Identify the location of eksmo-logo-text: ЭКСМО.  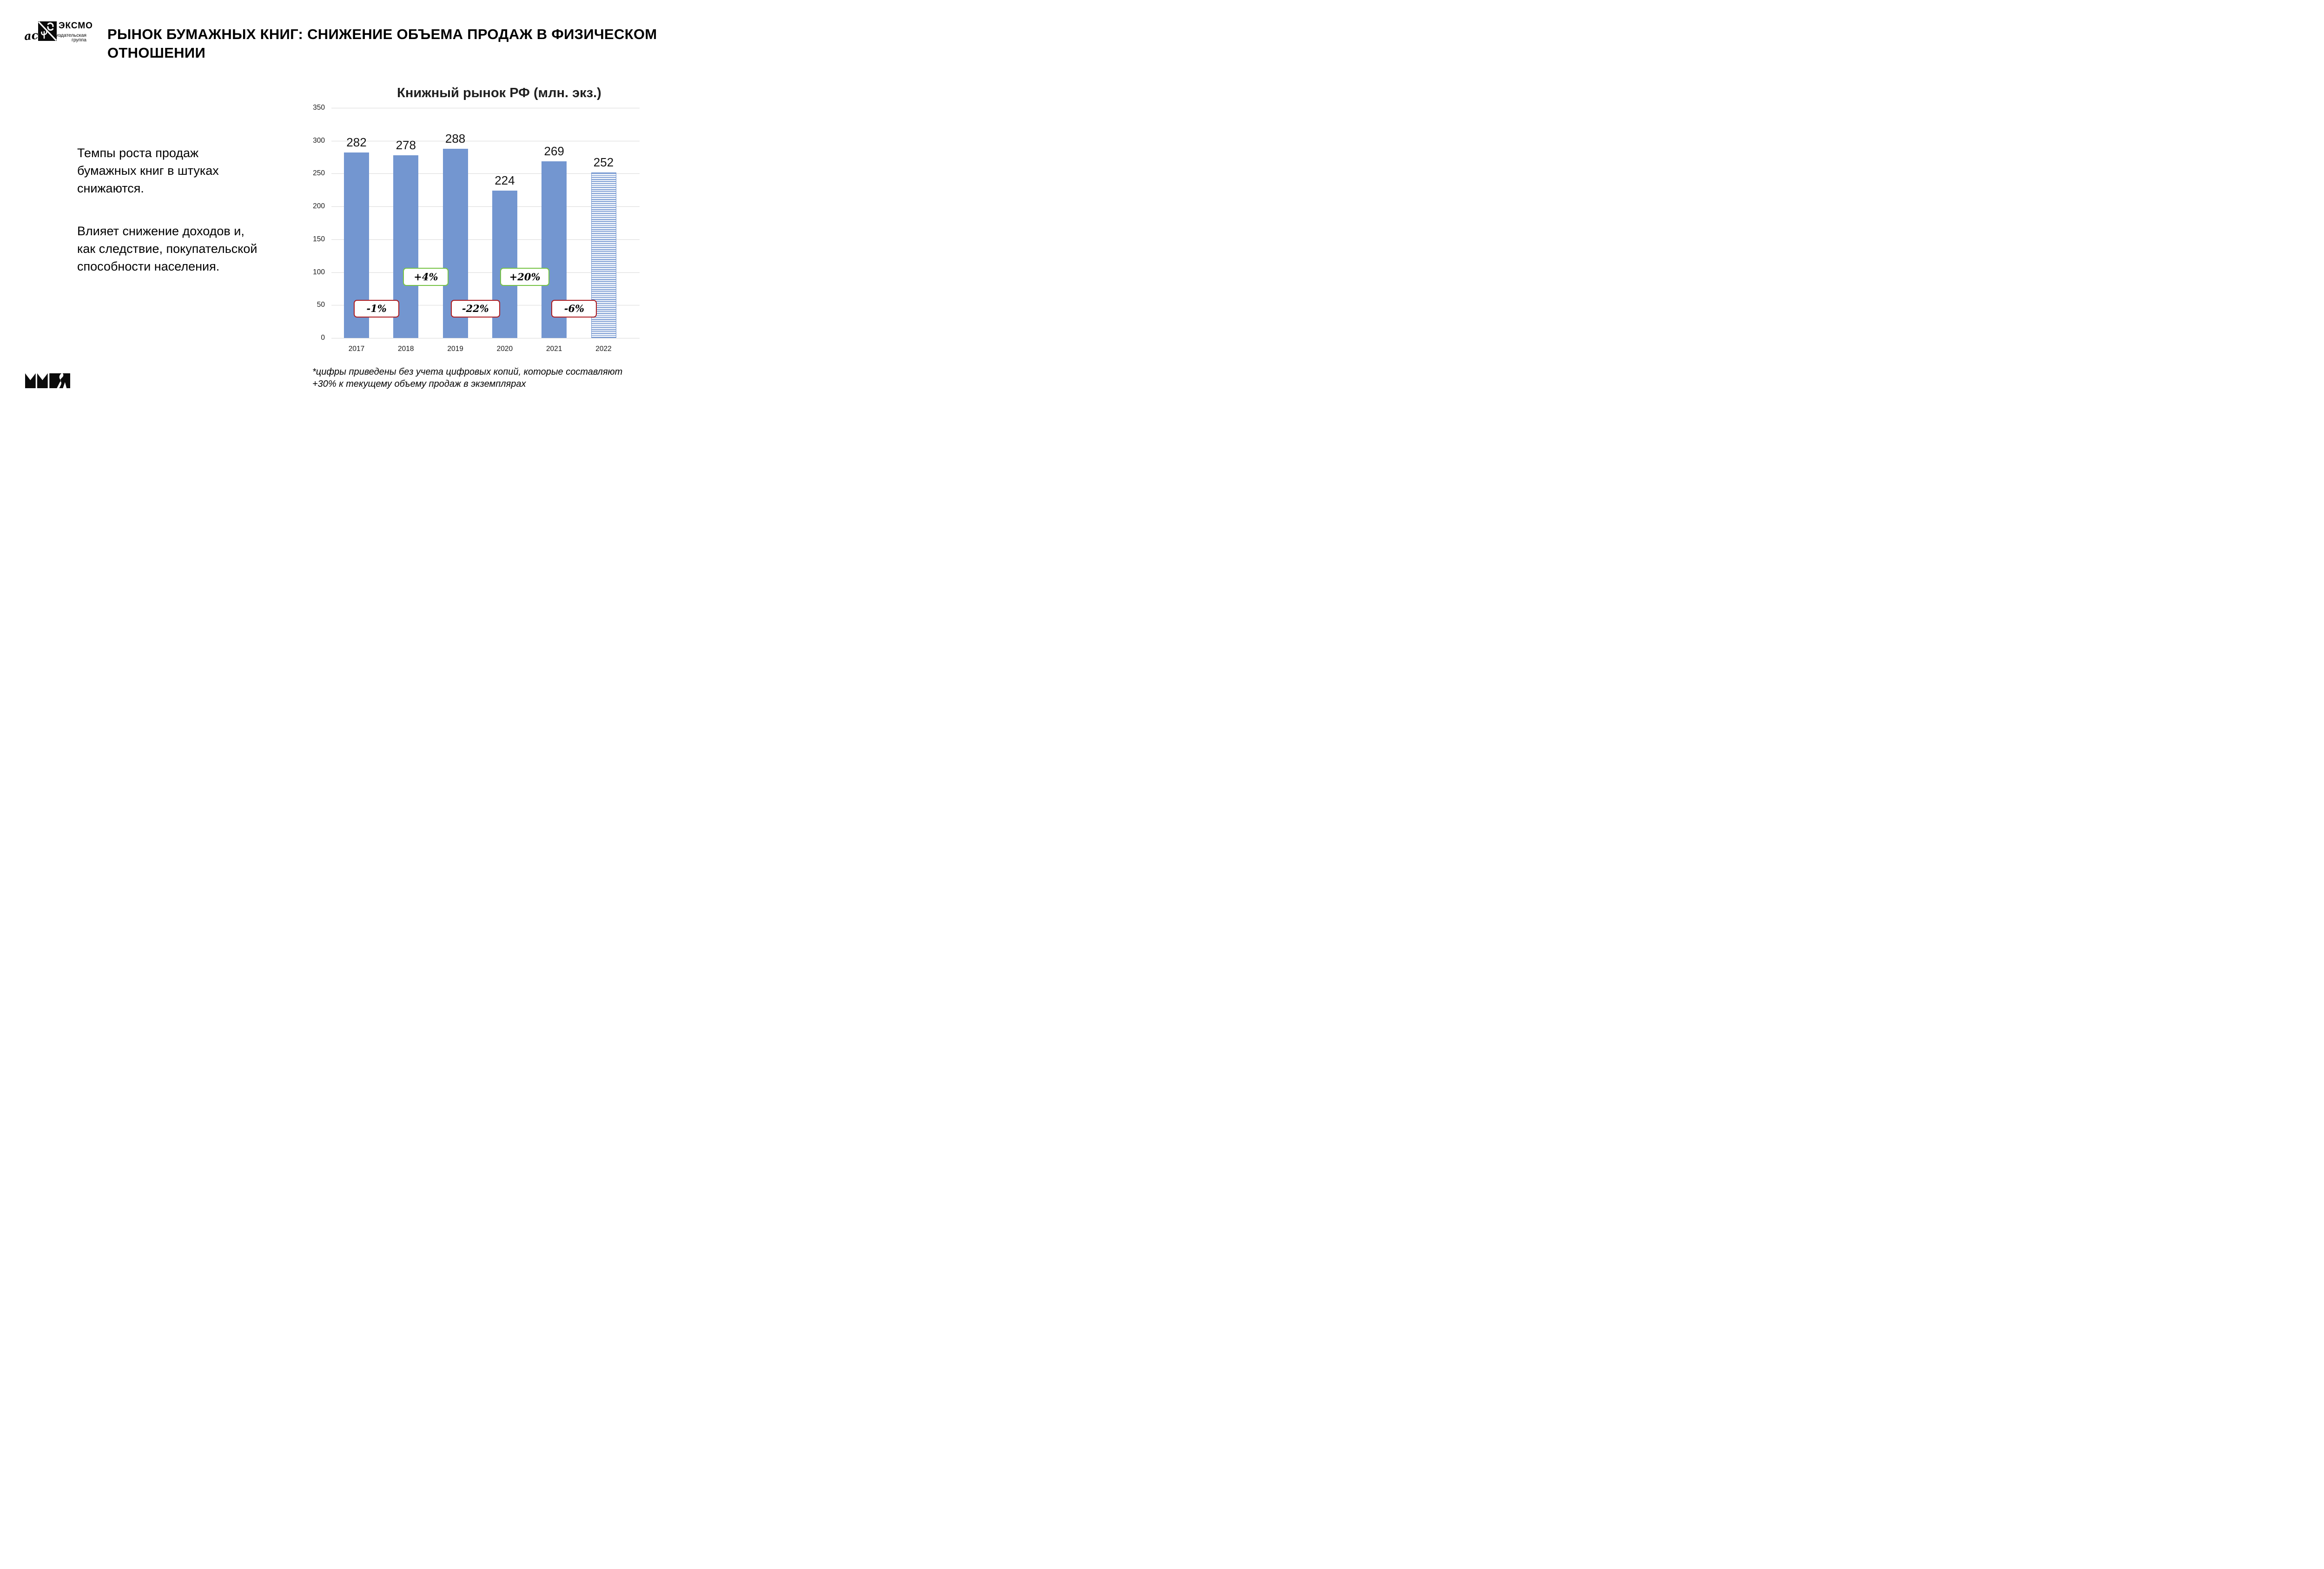
(76, 26).